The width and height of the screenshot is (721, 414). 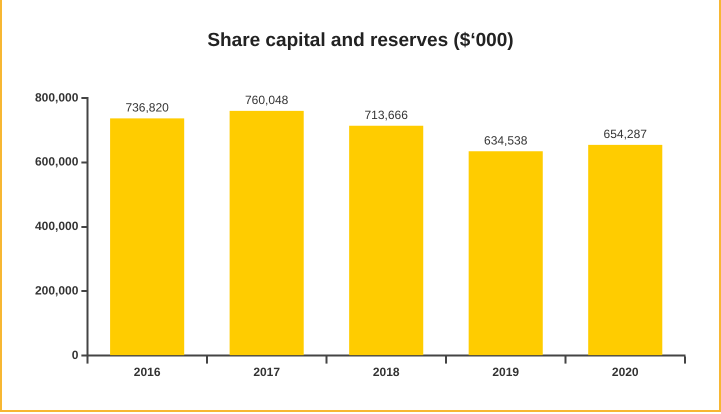 I want to click on y-tick-label: 800,000, so click(x=56, y=97).